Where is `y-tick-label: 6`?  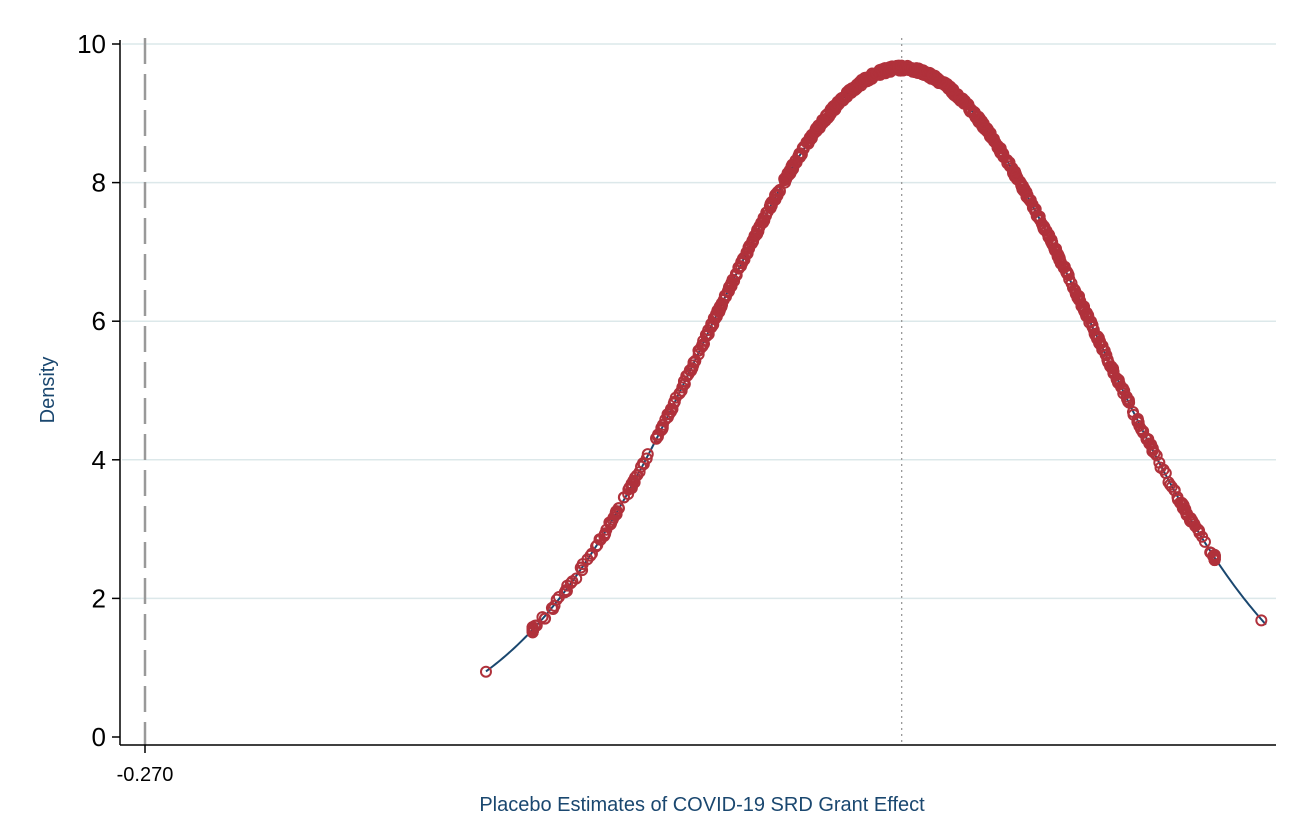
y-tick-label: 6 is located at coordinates (99, 321).